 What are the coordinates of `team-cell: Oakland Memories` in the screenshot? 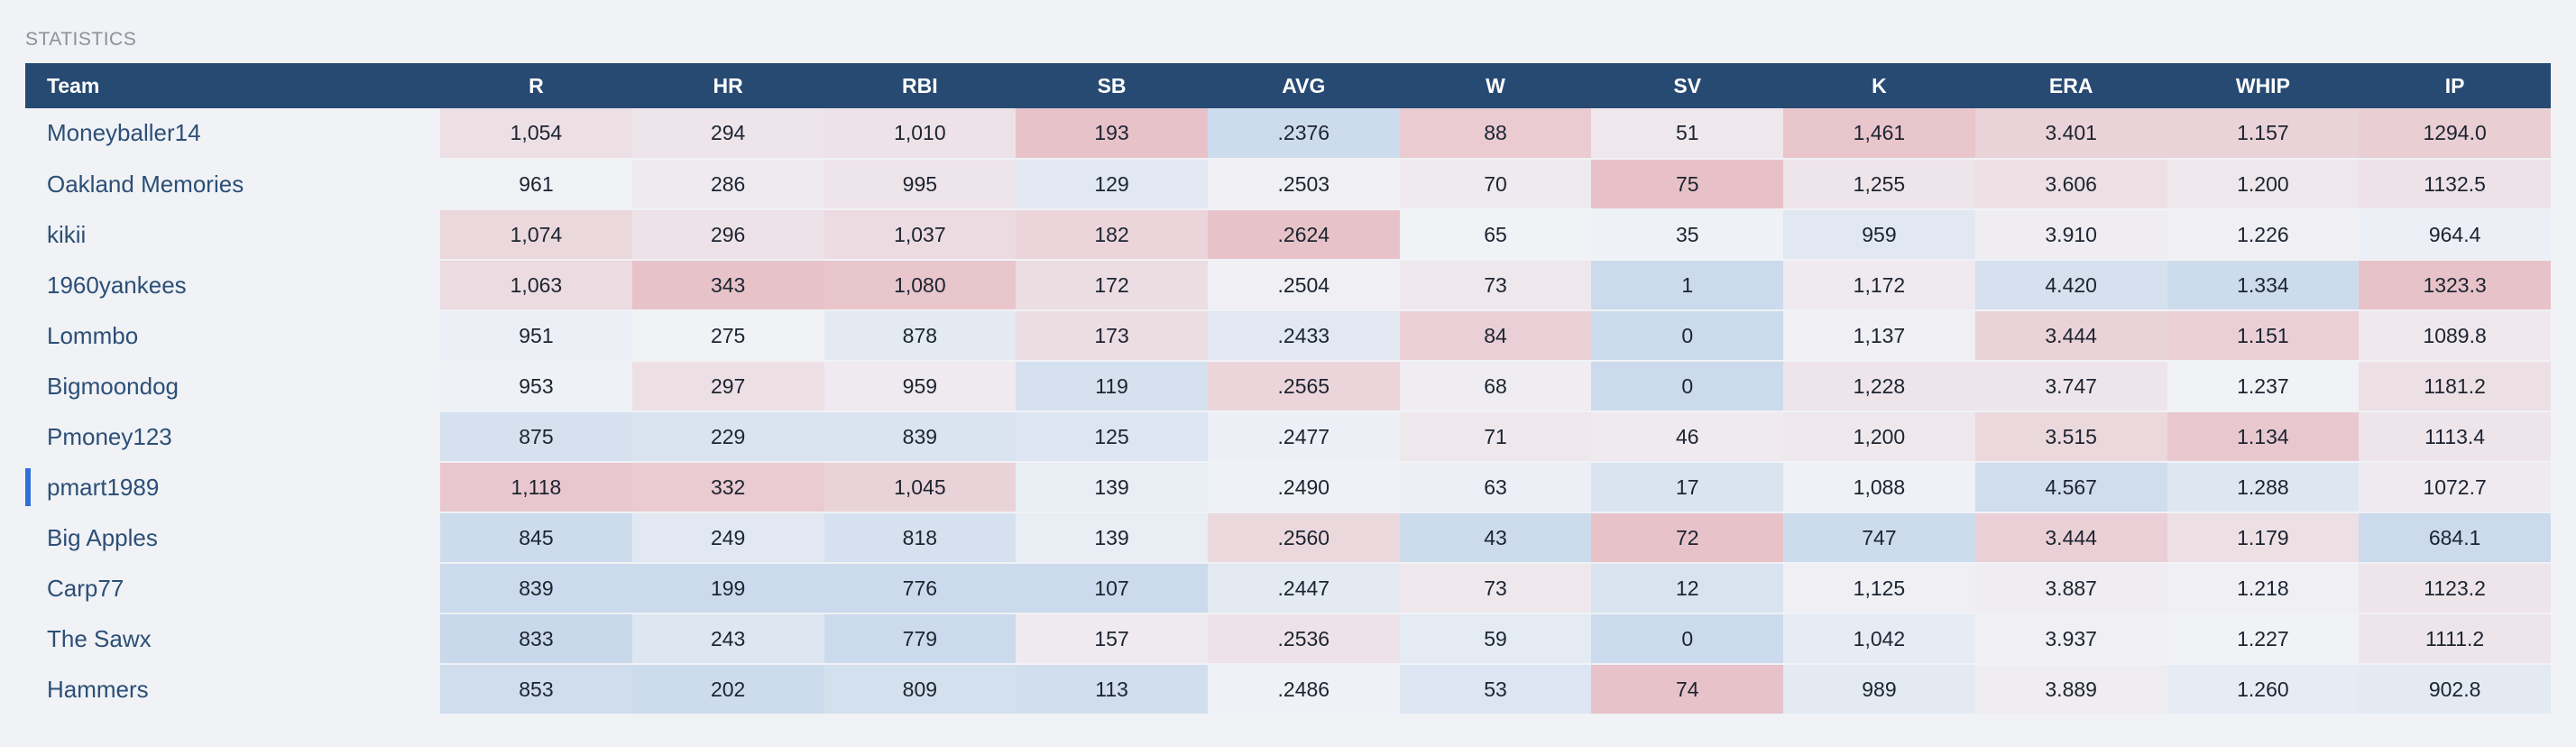 It's located at (233, 184).